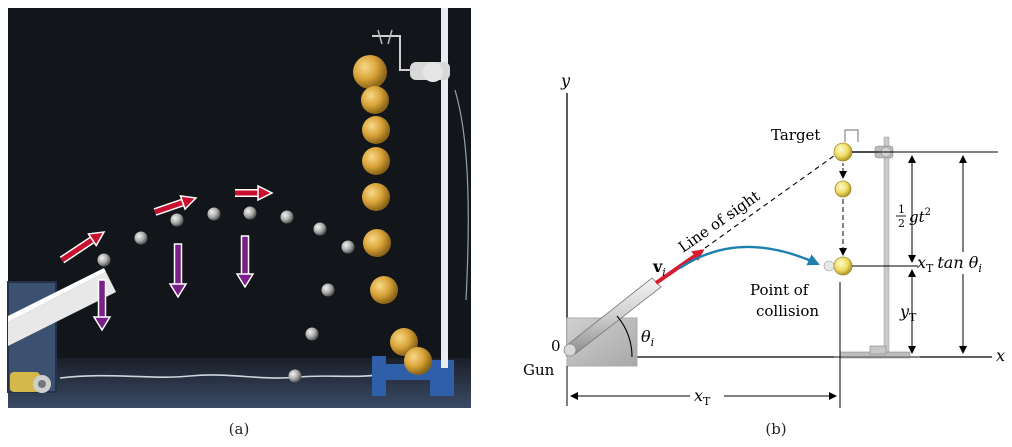 The height and width of the screenshot is (447, 1012). What do you see at coordinates (795, 135) in the screenshot?
I see `target-label: Target` at bounding box center [795, 135].